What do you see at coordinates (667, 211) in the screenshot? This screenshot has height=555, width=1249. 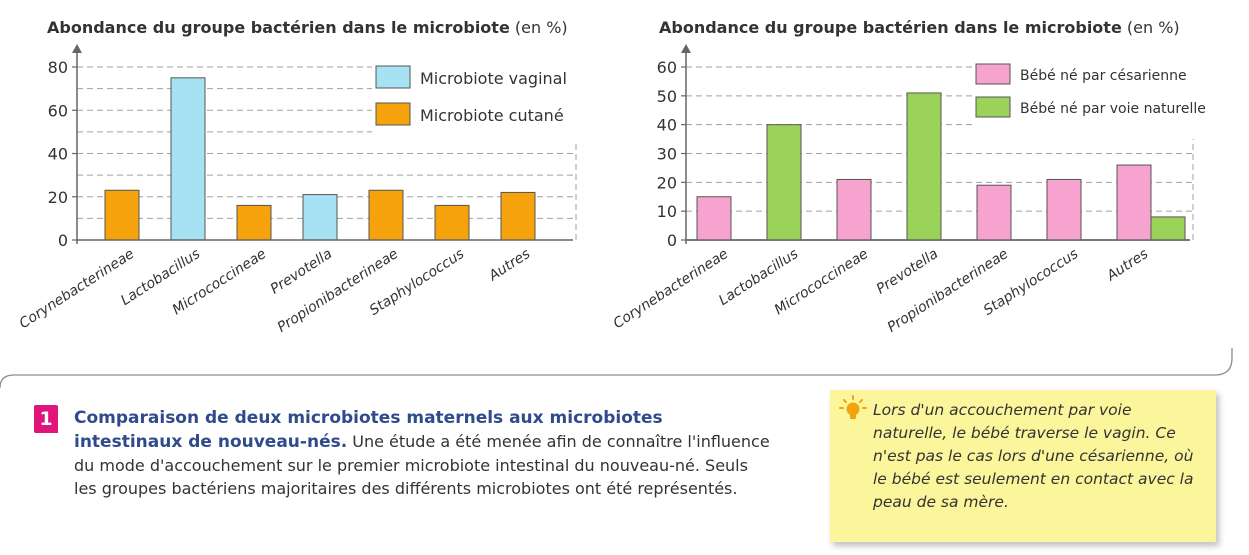 I see `y-tick-label: 10` at bounding box center [667, 211].